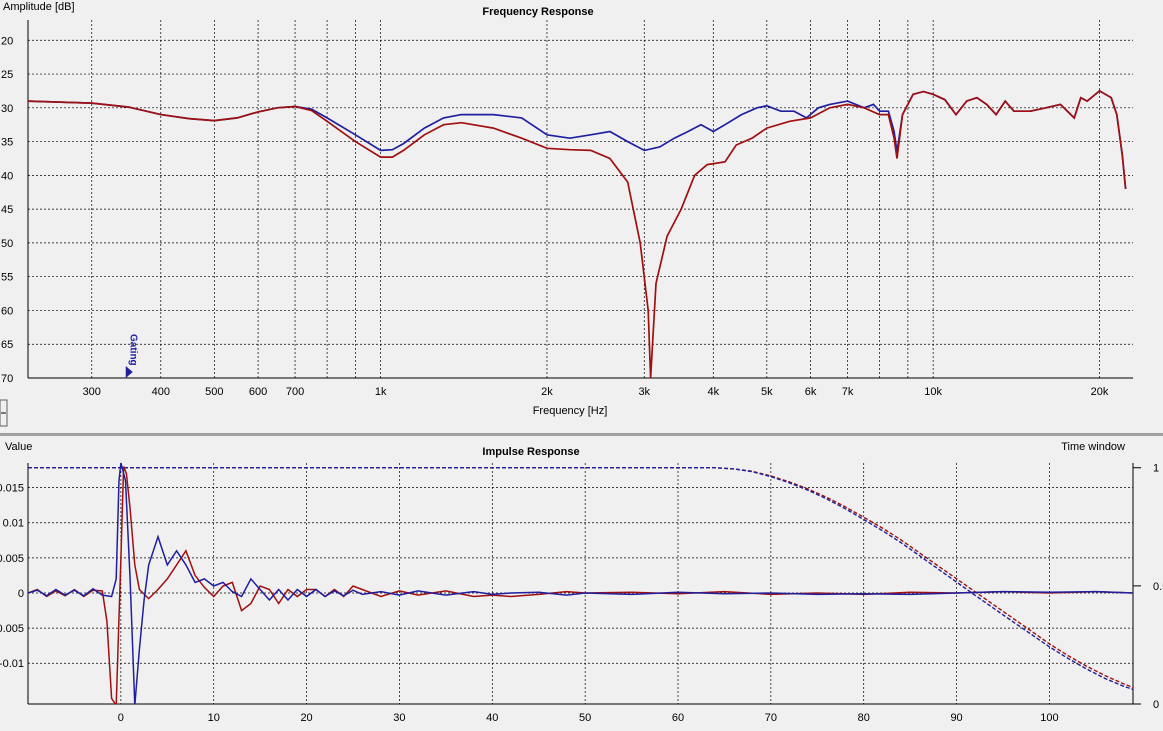  What do you see at coordinates (7, 176) in the screenshot?
I see `fr-y-tick-label: 40` at bounding box center [7, 176].